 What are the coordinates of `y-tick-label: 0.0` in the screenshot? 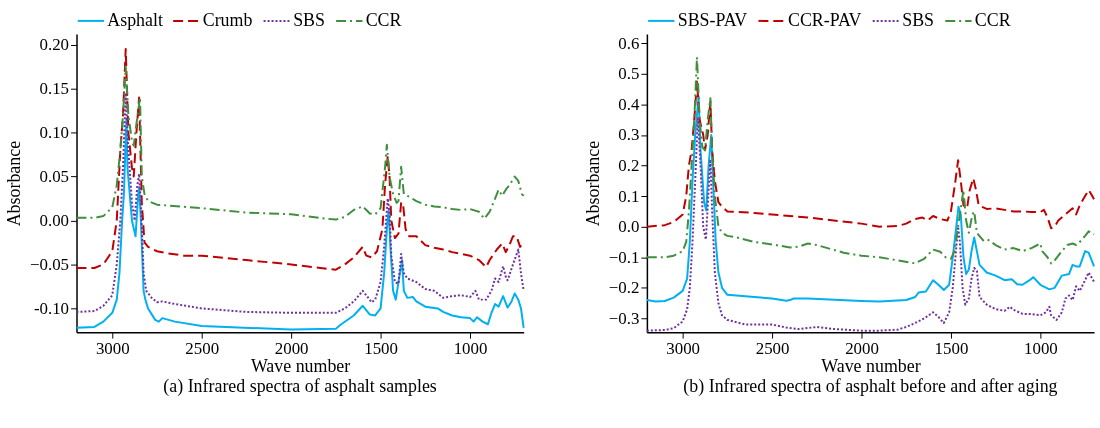 It's located at (629, 227).